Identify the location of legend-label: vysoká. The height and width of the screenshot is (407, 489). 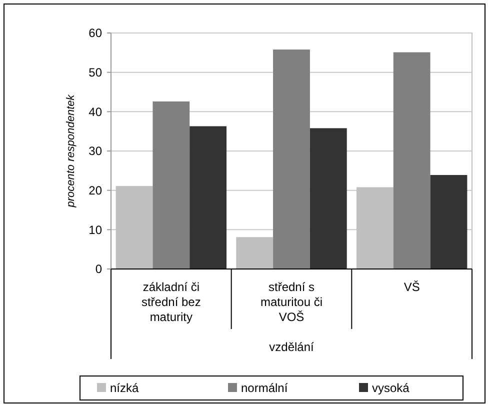
(391, 388).